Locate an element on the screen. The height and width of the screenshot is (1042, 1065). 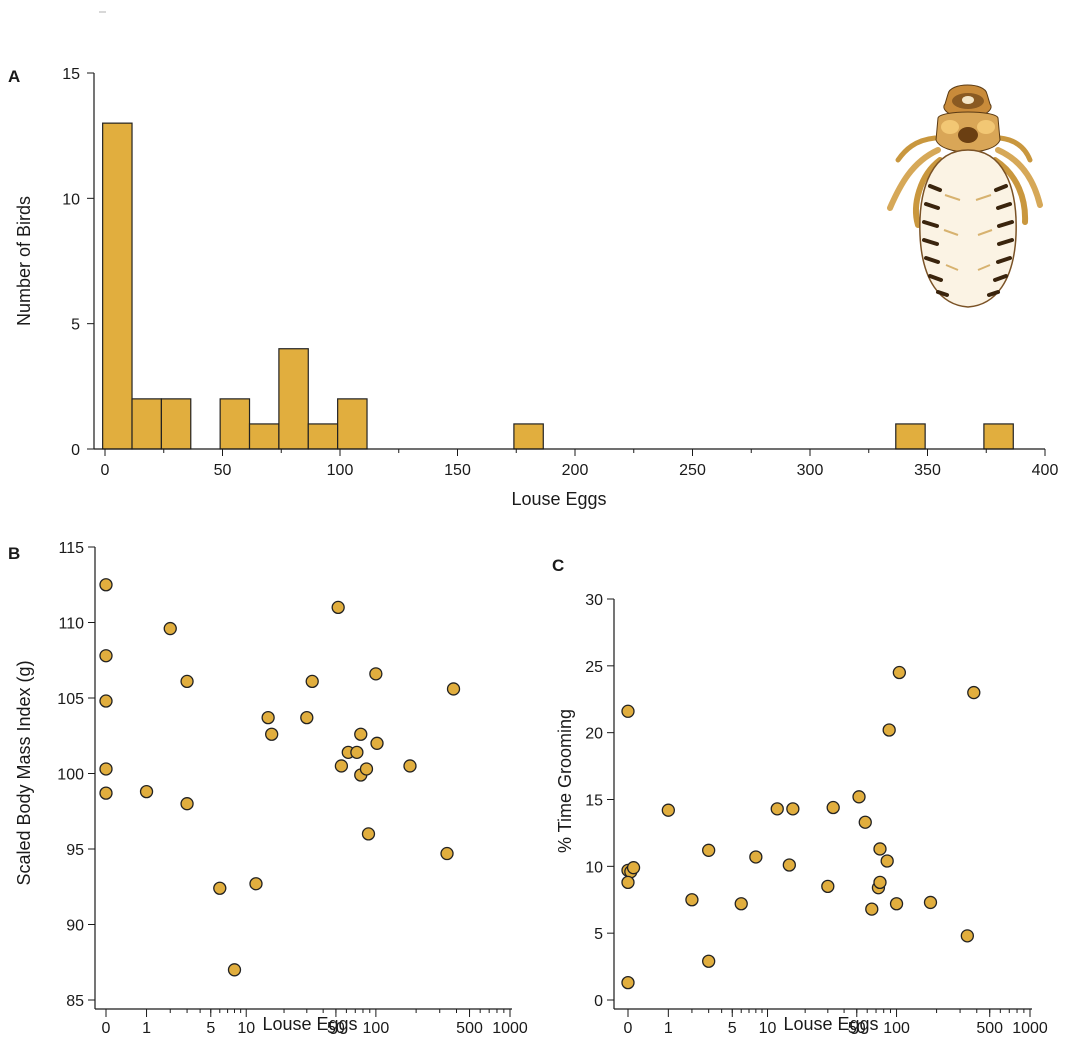
body-mass-y-axis-label: Scaled Body Mass Index (g) is located at coordinates (24, 772).